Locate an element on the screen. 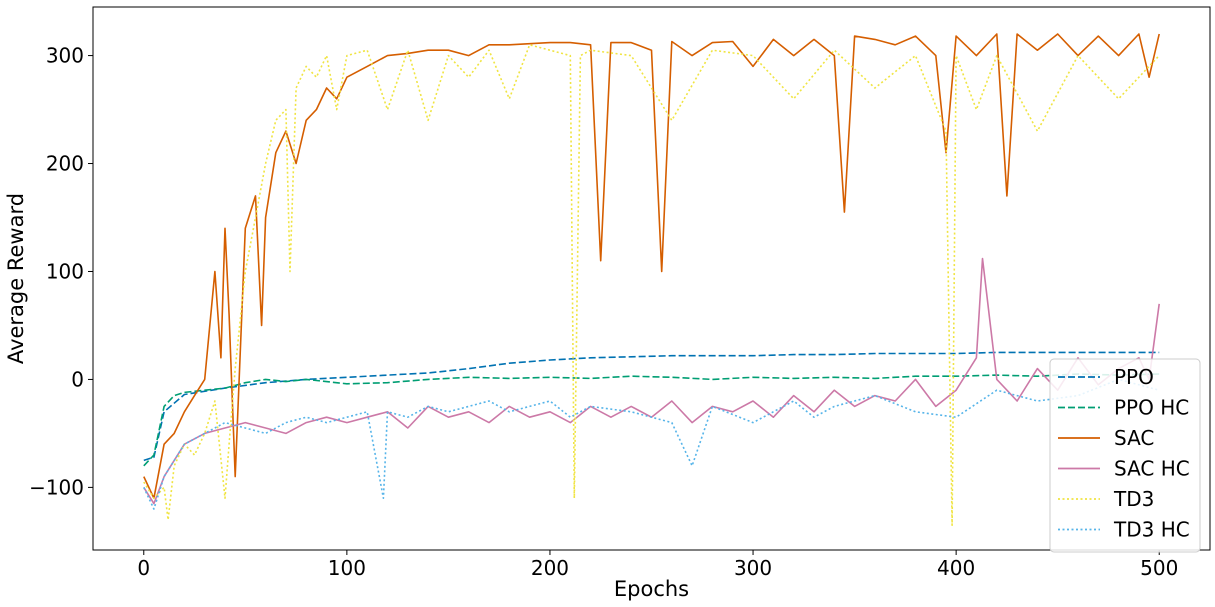 The height and width of the screenshot is (607, 1215). x-axis-label: Epochs is located at coordinates (651, 589).